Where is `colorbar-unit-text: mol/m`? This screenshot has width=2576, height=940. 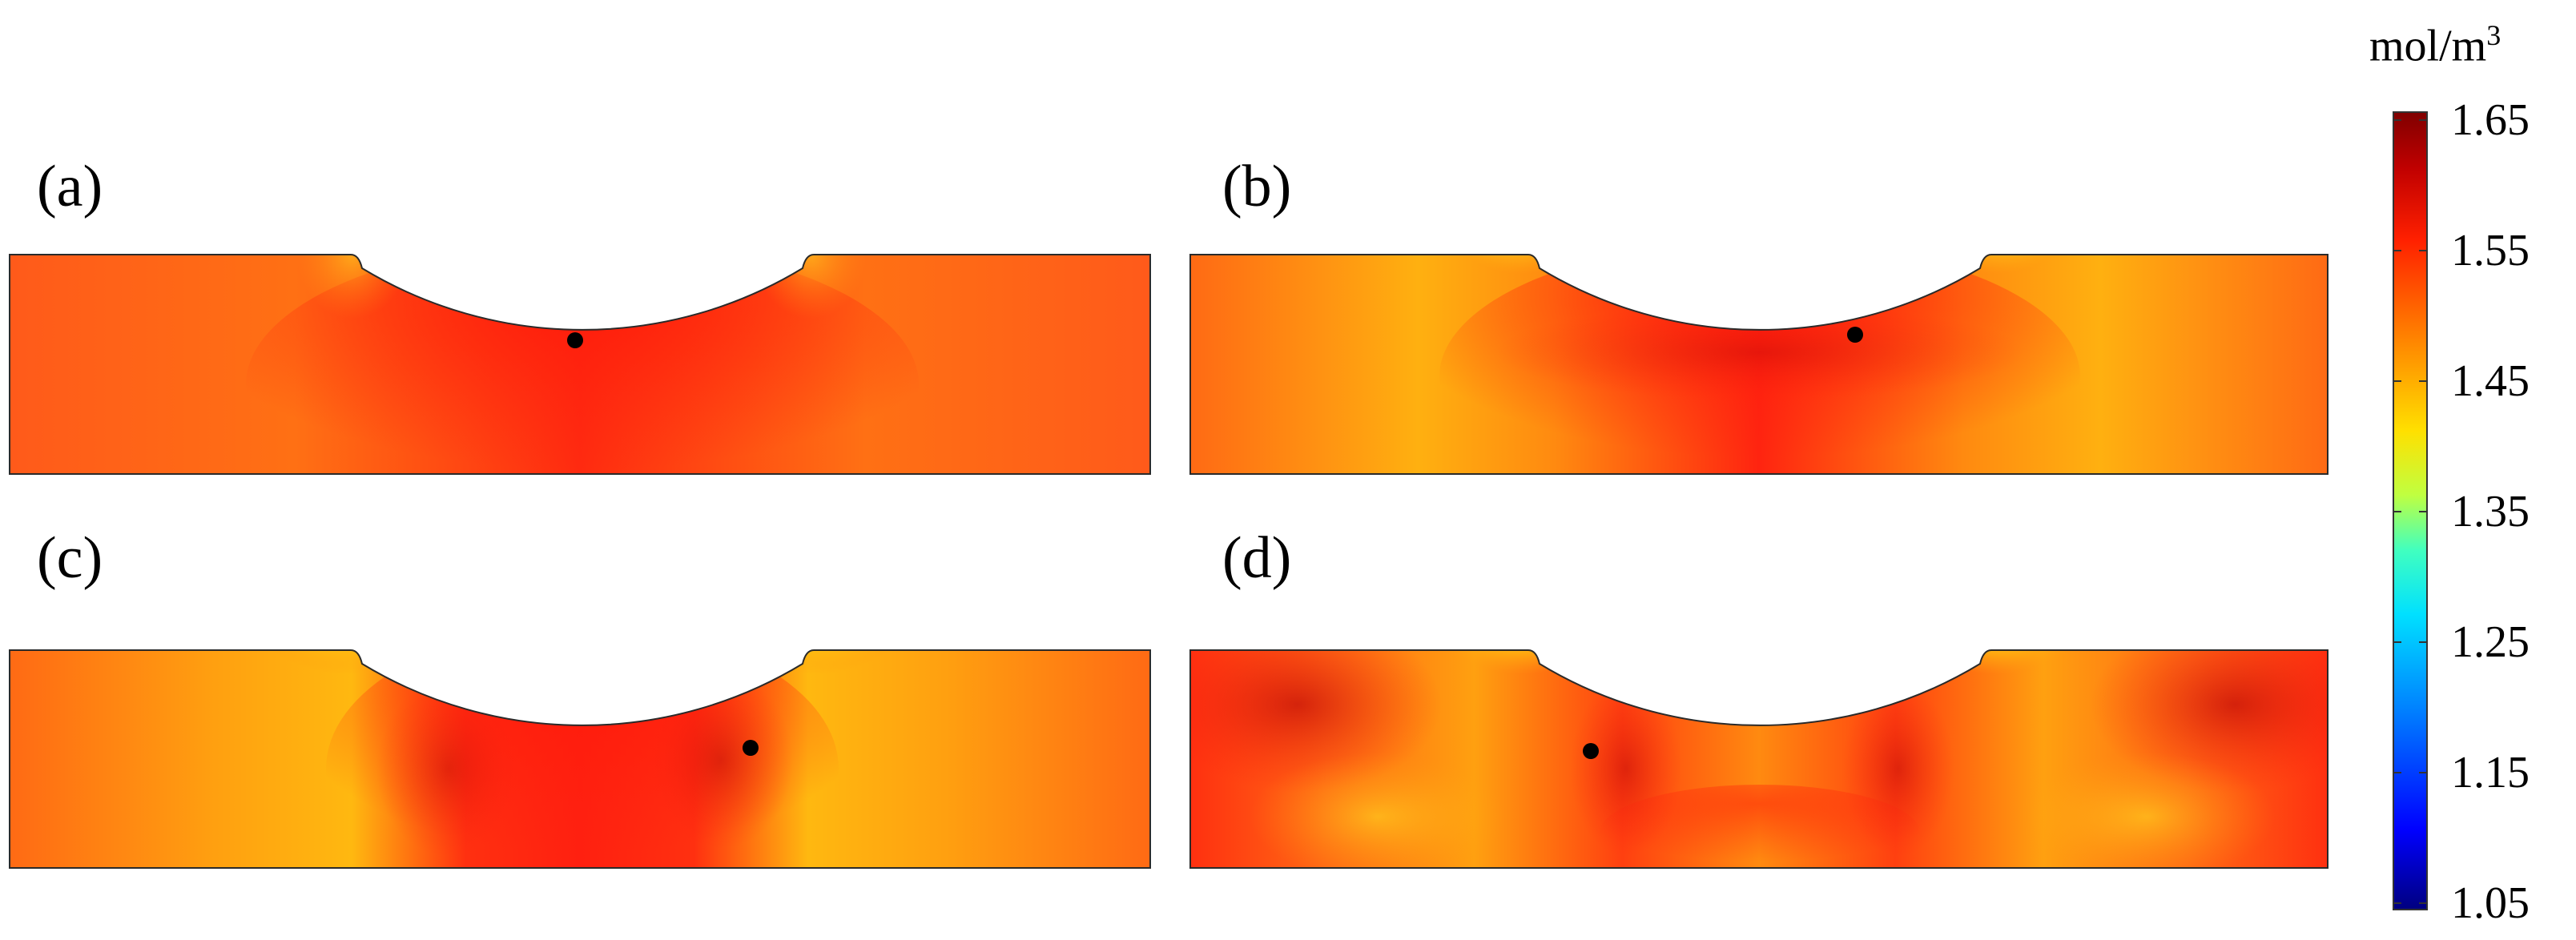
colorbar-unit-text: mol/m is located at coordinates (2428, 46).